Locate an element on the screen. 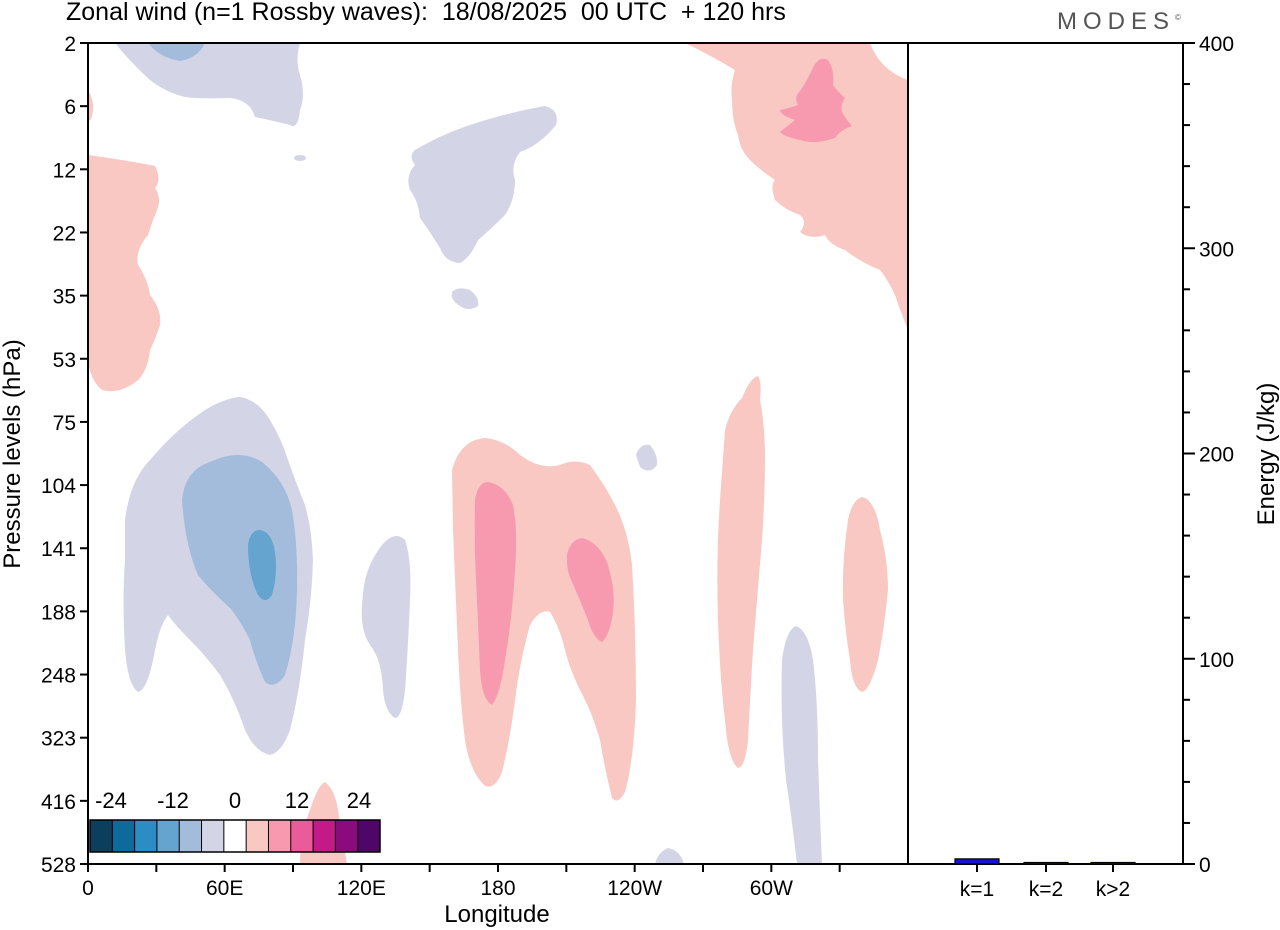 The height and width of the screenshot is (930, 1280). y-tick-label: 104 is located at coordinates (58, 486).